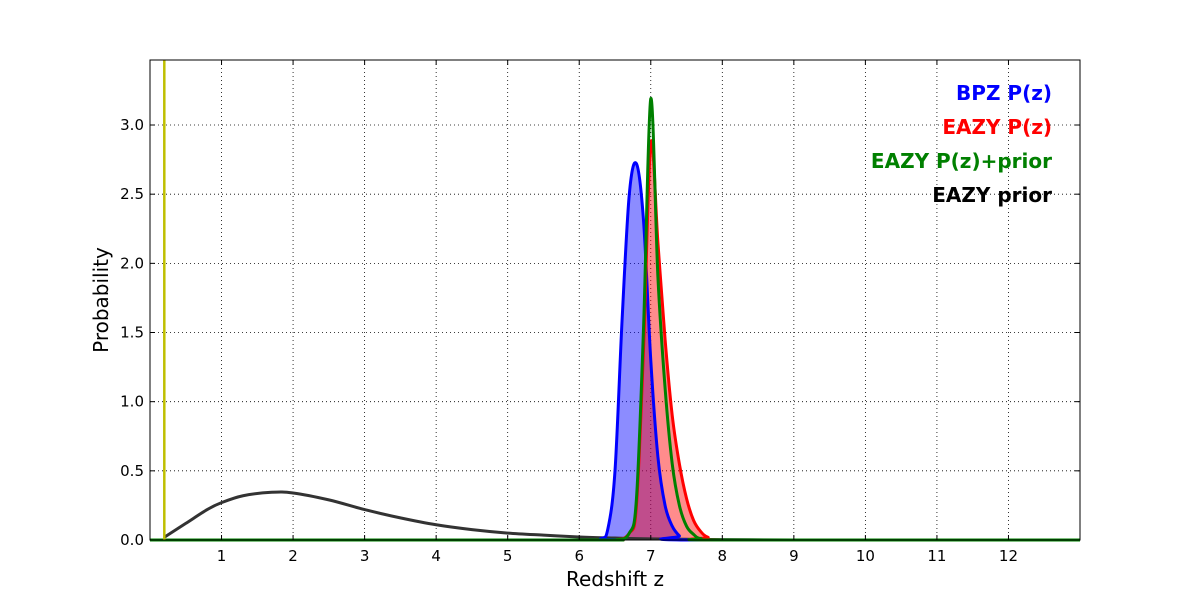  I want to click on x-tick-label: 1, so click(222, 556).